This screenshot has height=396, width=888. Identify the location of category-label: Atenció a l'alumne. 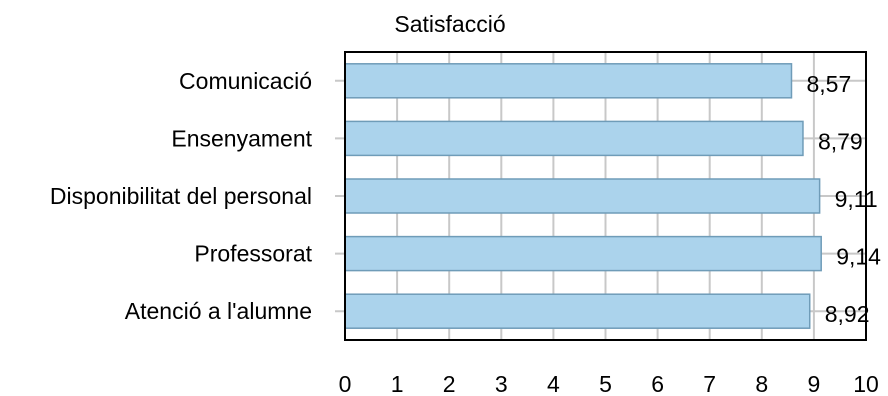
(218, 311).